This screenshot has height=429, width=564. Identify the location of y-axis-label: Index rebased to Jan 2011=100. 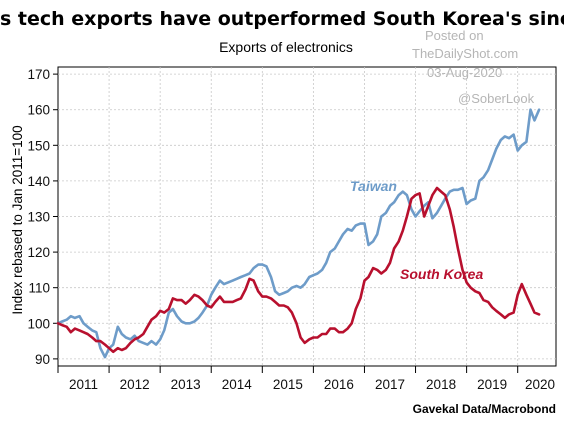
(17, 219).